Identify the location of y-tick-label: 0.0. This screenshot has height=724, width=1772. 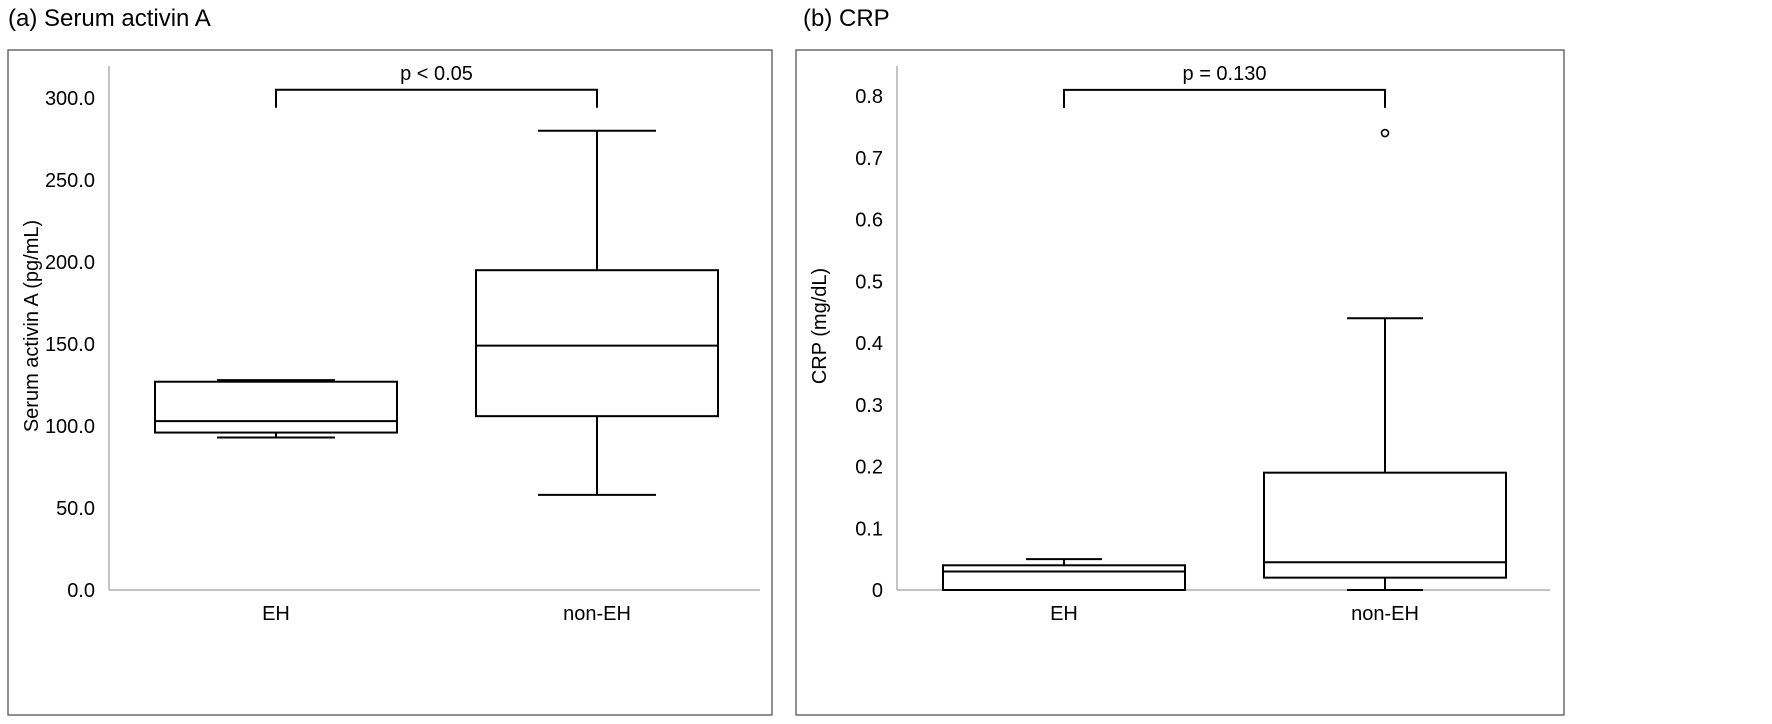
(81, 591).